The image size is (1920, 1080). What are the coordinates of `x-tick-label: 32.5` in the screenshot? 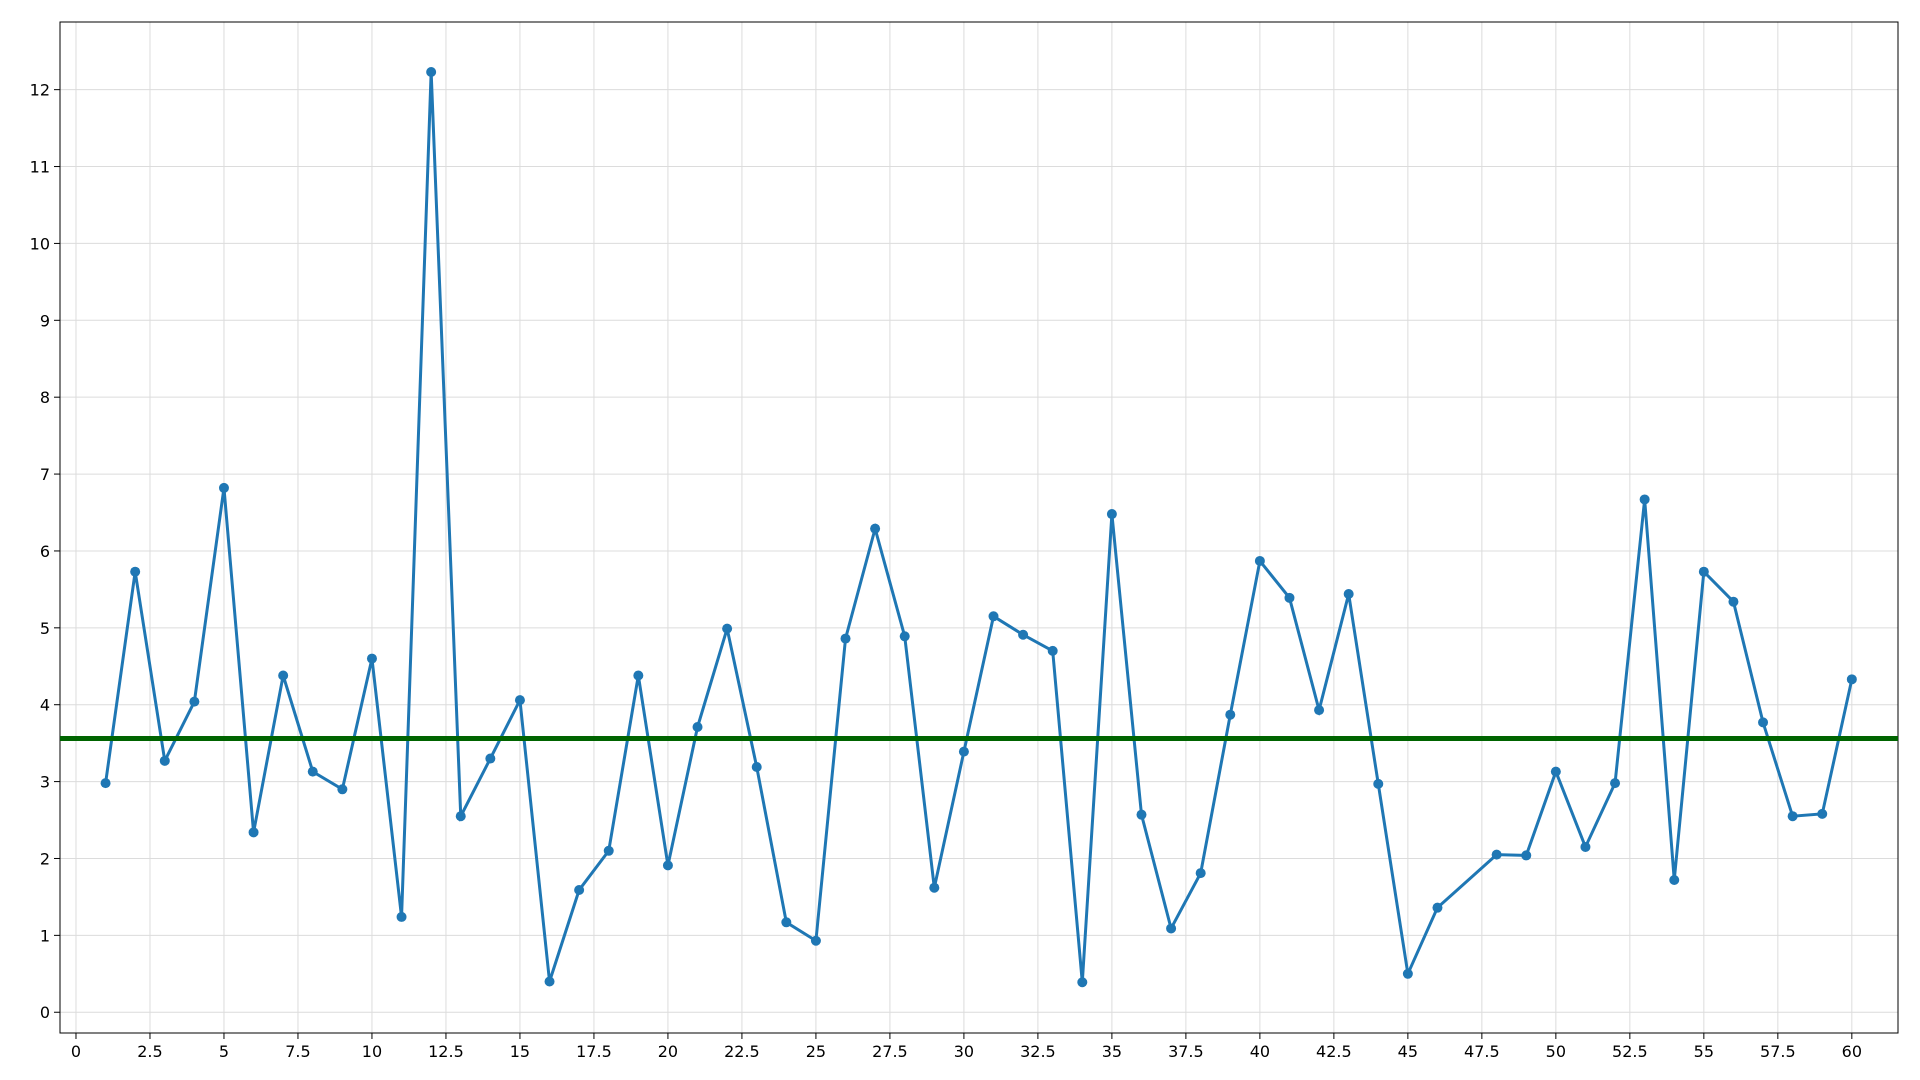 It's located at (1038, 1051).